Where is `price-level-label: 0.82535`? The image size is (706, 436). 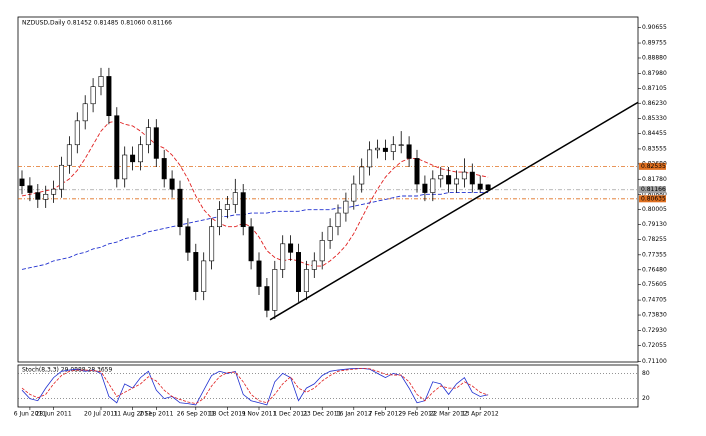
price-level-label: 0.82535 is located at coordinates (653, 166).